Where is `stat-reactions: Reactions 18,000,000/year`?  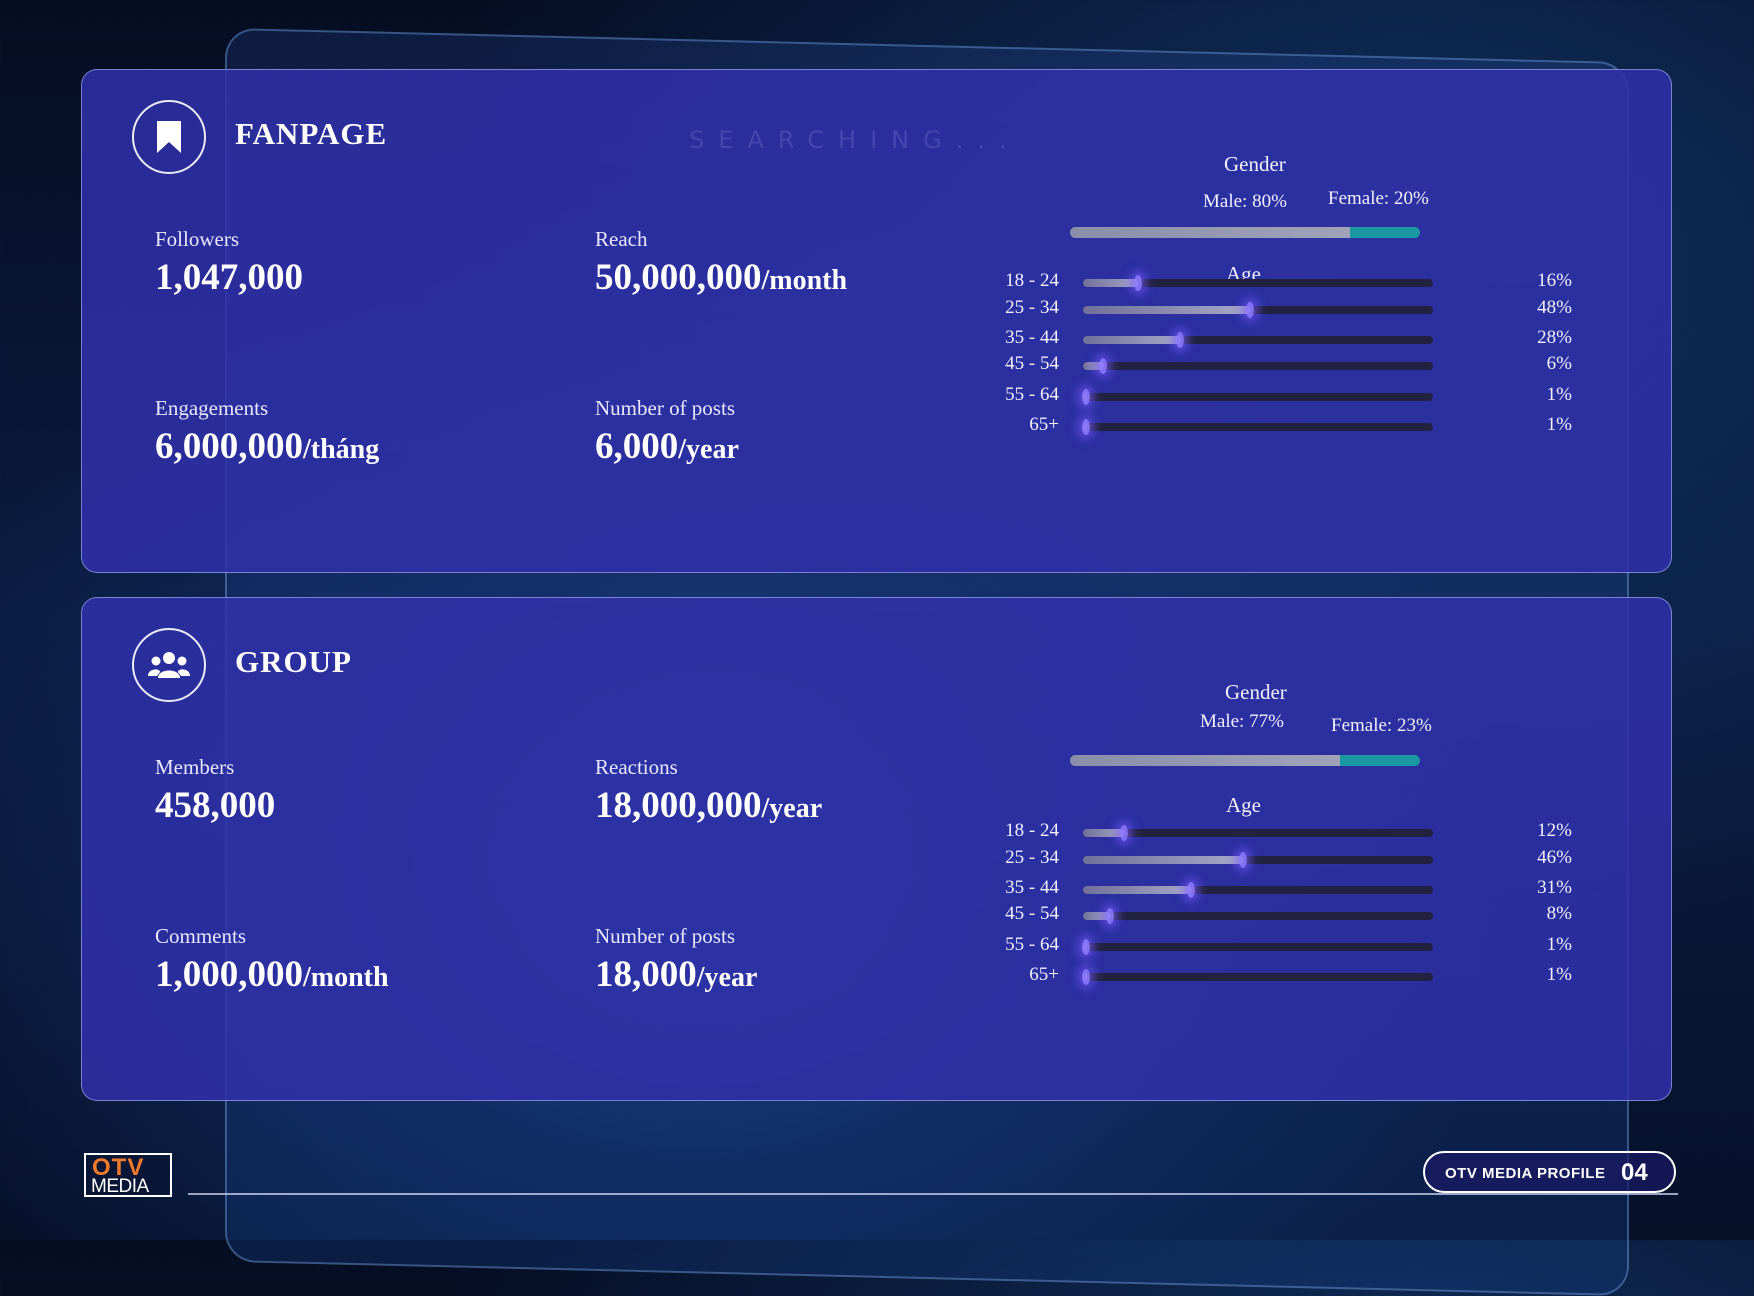 stat-reactions: Reactions 18,000,000/year is located at coordinates (708, 791).